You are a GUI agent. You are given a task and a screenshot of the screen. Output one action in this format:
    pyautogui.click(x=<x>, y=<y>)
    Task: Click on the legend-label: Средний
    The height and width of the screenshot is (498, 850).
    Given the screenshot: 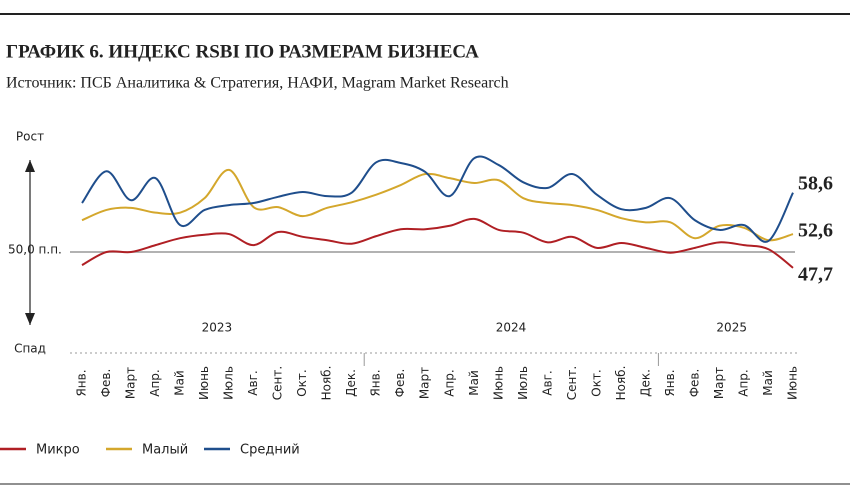 What is the action you would take?
    pyautogui.click(x=270, y=450)
    